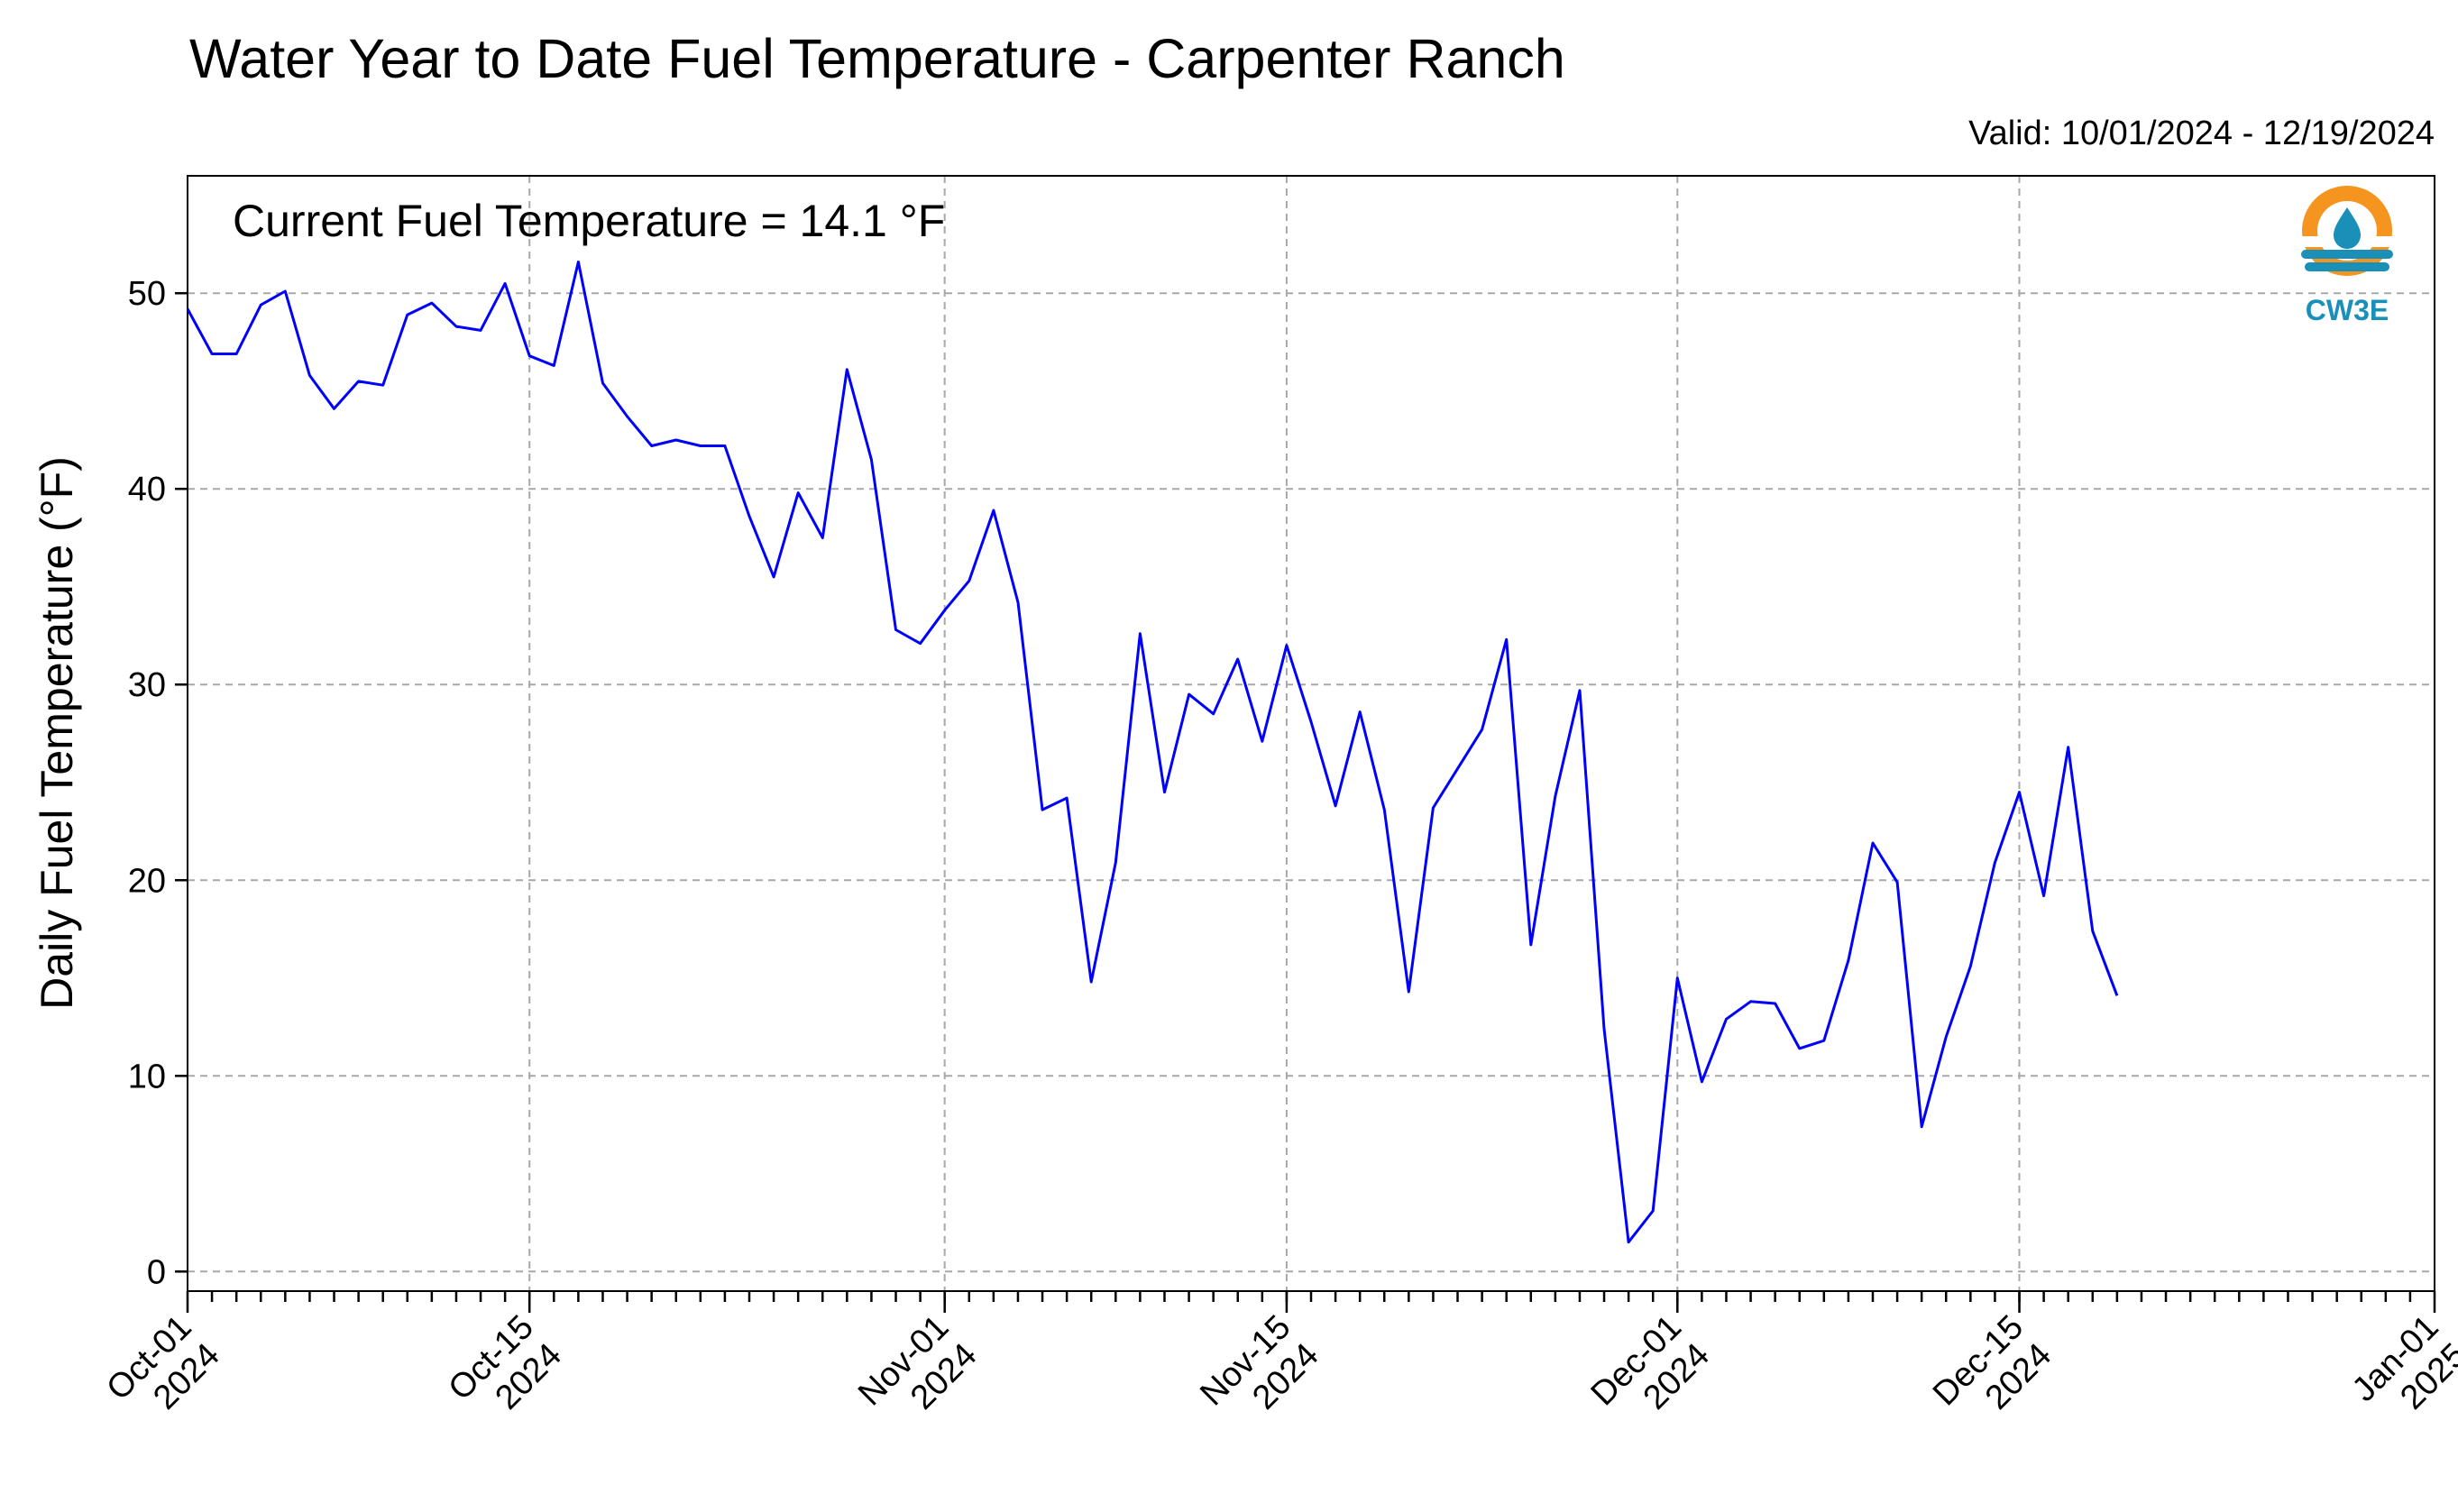  I want to click on y-tick-label: 20, so click(147, 881).